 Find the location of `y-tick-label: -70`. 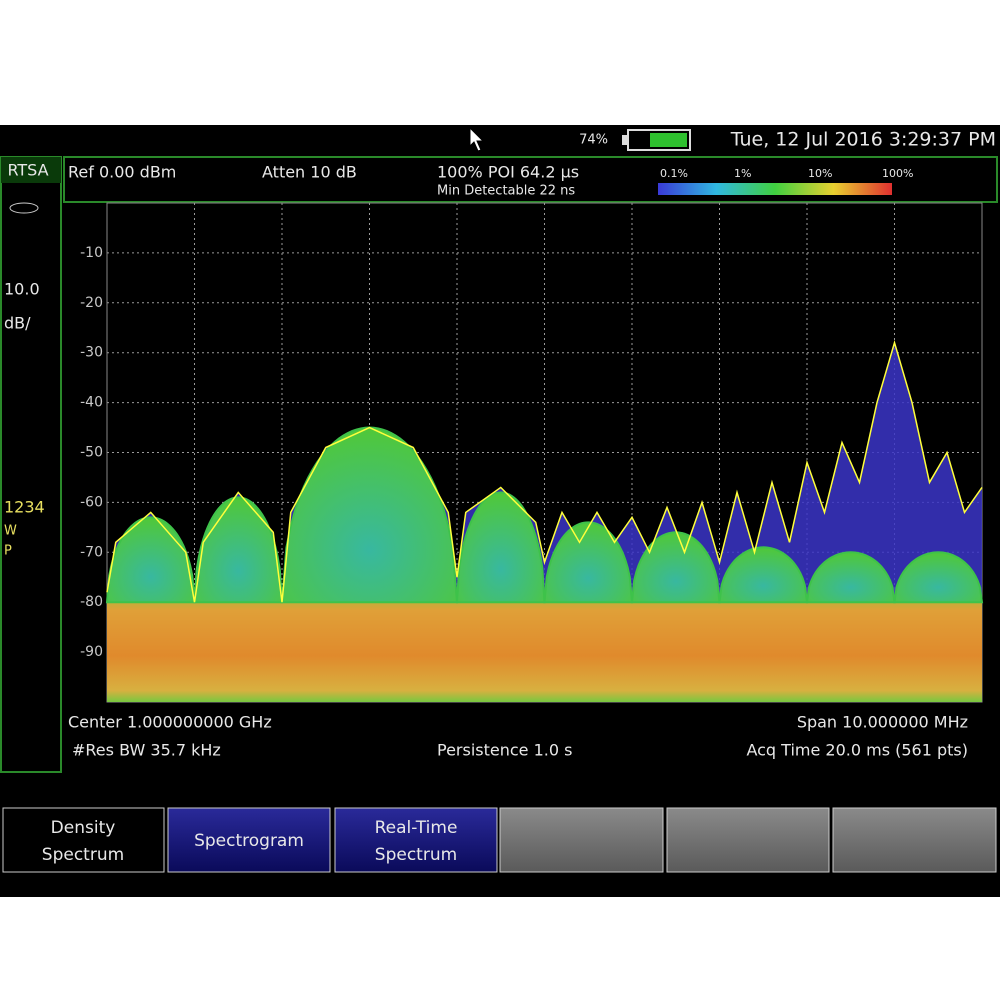

y-tick-label: -70 is located at coordinates (91, 552).